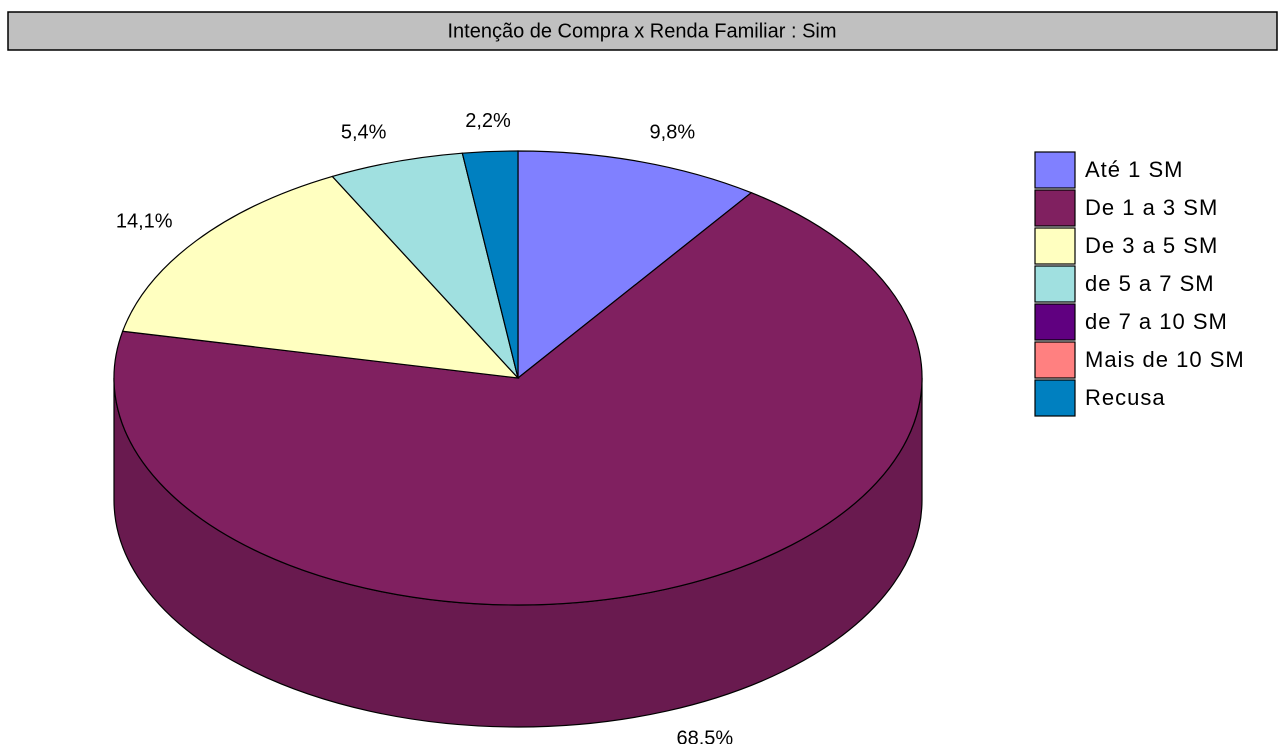 This screenshot has width=1286, height=744. I want to click on data-label: 14,1%, so click(144, 222).